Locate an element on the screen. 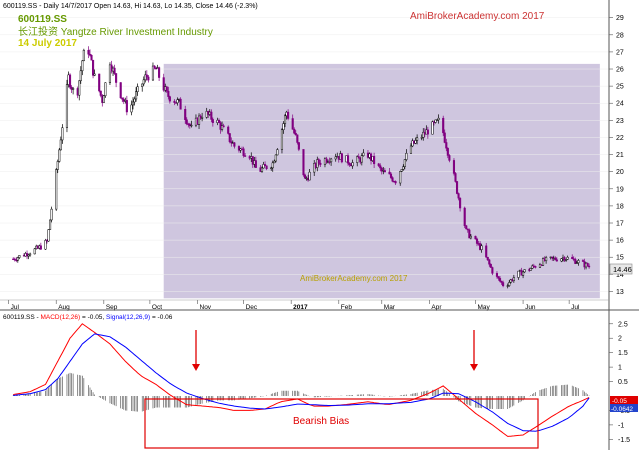 Image resolution: width=639 pixels, height=450 pixels. date-tick-label: Oct is located at coordinates (157, 307).